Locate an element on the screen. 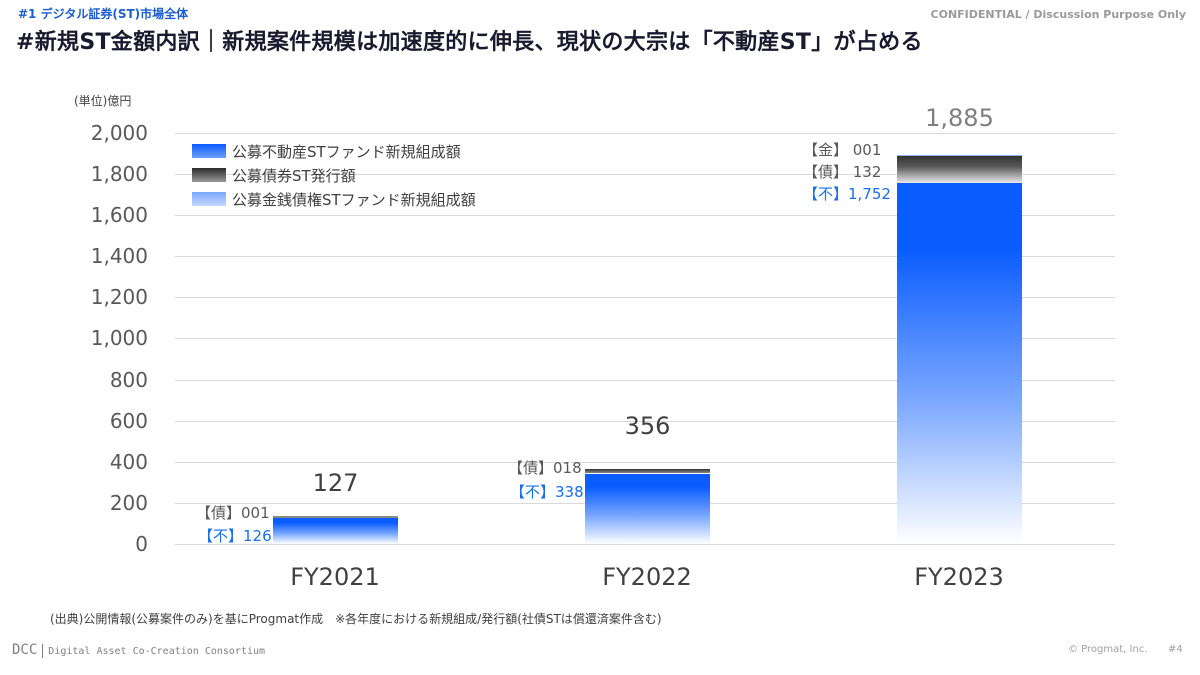 This screenshot has width=1200, height=675. legend-swatch-saiken is located at coordinates (209, 175).